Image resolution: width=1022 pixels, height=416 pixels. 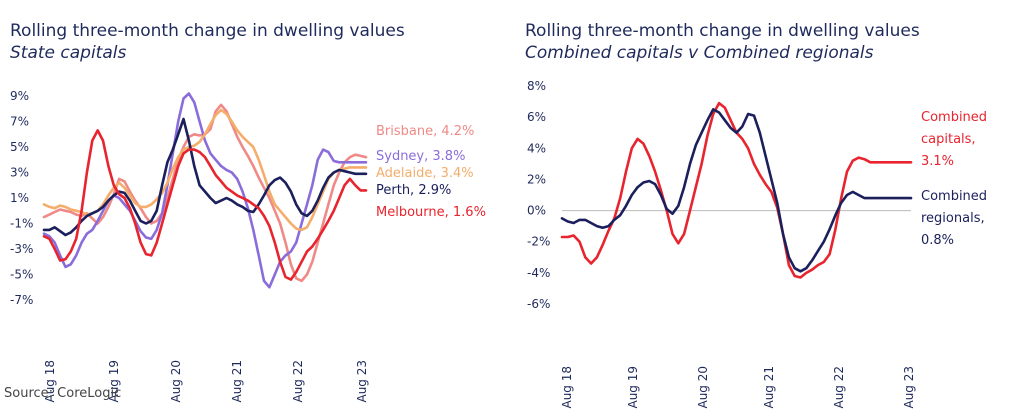 I want to click on series-label: capitals,, so click(x=948, y=139).